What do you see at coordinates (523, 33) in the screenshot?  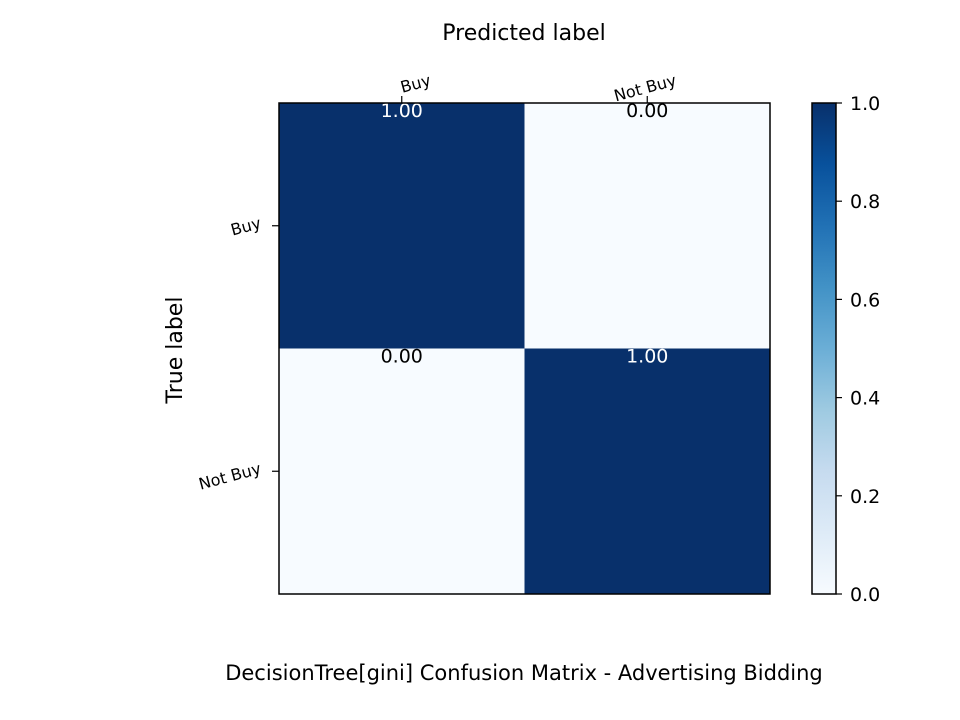 I see `x-axis-label: Predicted label` at bounding box center [523, 33].